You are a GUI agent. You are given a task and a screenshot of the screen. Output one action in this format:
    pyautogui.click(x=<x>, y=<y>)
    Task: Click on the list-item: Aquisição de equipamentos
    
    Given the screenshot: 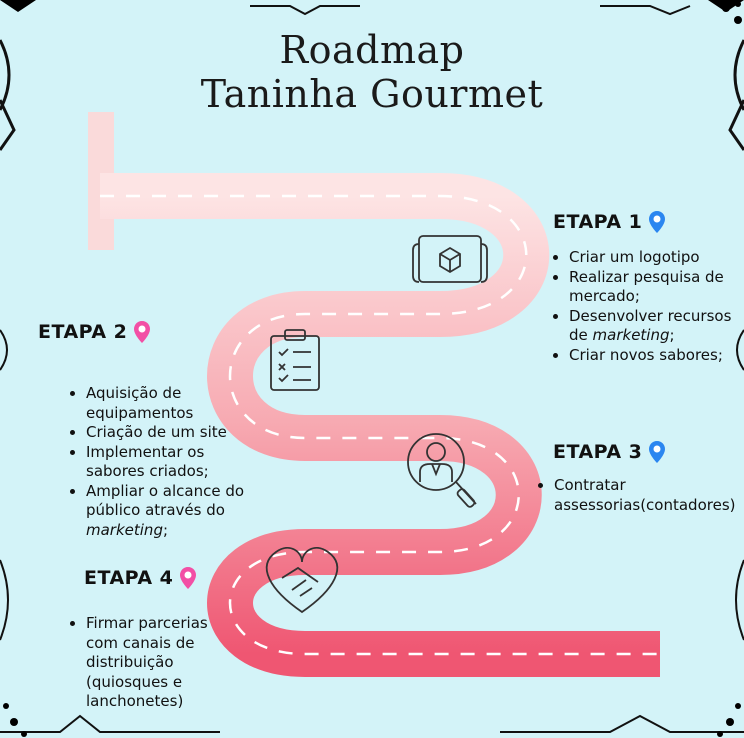 What is the action you would take?
    pyautogui.click(x=171, y=403)
    